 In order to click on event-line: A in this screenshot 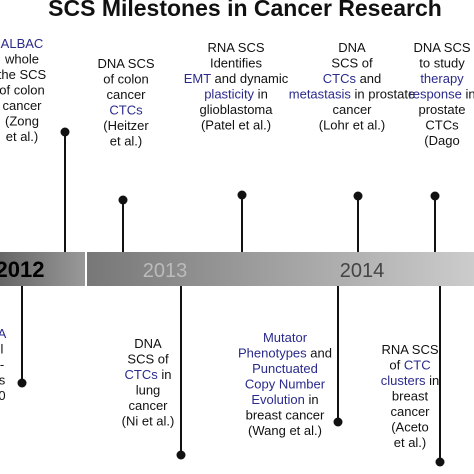, I will do `click(3, 333)`.